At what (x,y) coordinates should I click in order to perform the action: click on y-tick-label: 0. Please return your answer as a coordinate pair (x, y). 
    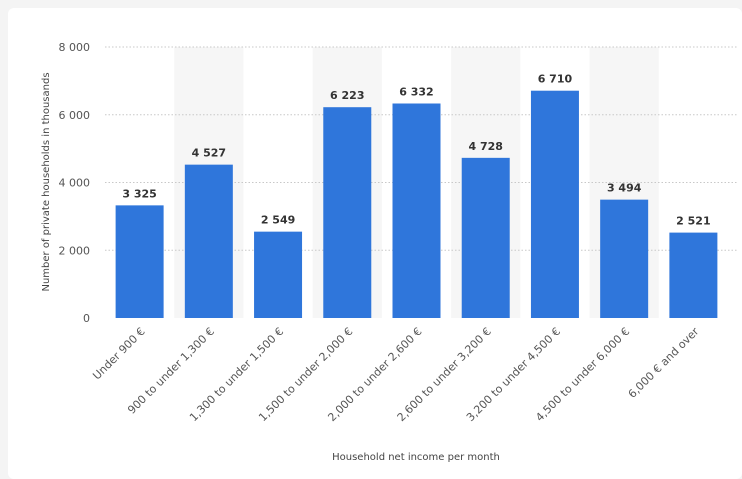
    Looking at the image, I should click on (86, 318).